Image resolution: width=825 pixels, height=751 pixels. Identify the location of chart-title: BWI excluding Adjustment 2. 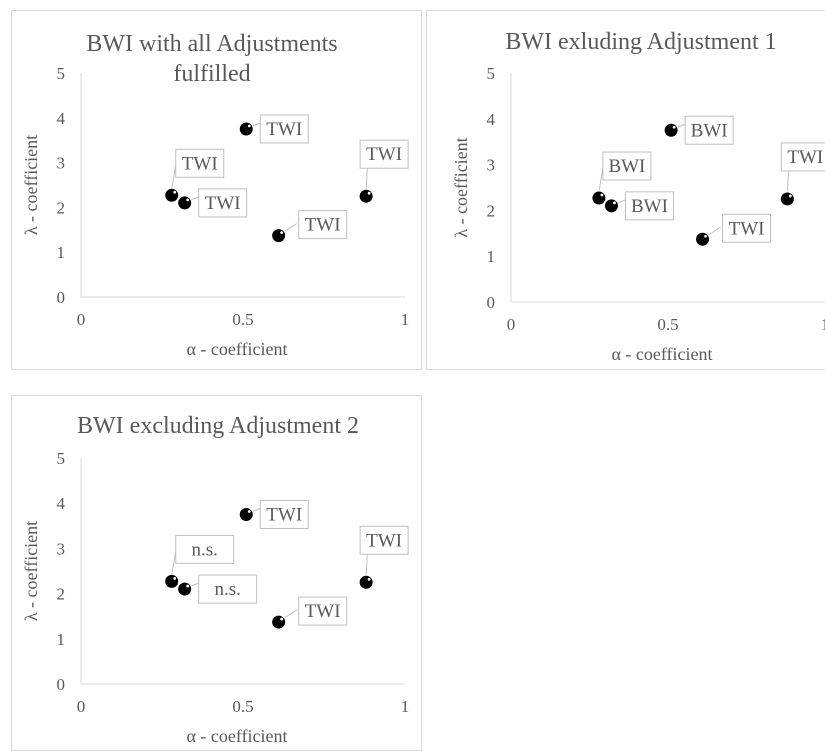
(218, 426).